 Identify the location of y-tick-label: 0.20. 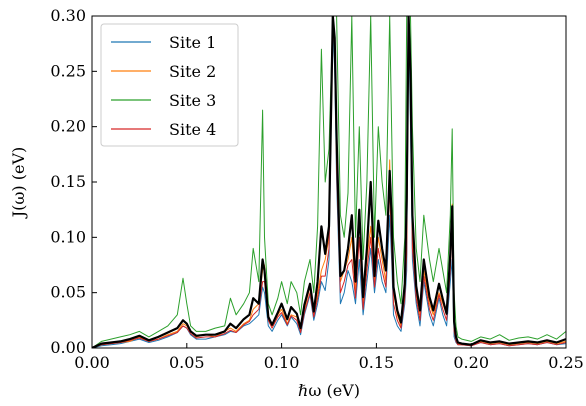
(68, 126).